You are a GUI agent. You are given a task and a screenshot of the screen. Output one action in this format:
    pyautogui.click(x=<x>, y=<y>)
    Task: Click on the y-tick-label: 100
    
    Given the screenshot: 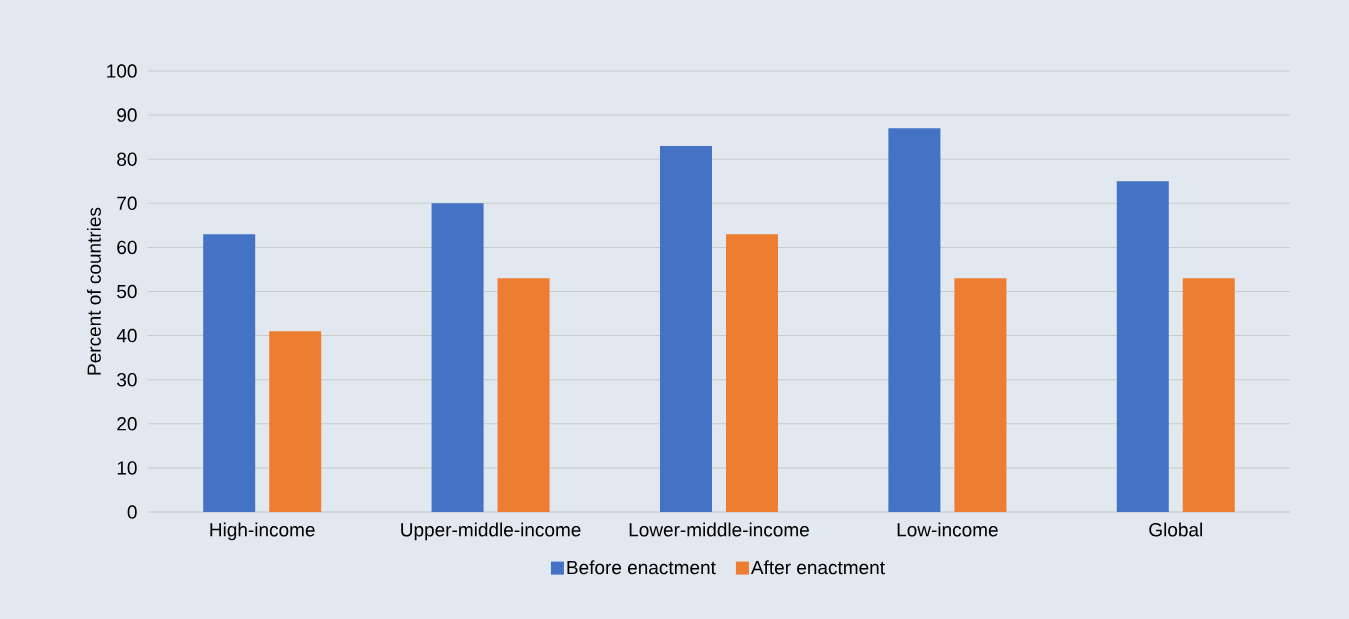 What is the action you would take?
    pyautogui.click(x=122, y=71)
    